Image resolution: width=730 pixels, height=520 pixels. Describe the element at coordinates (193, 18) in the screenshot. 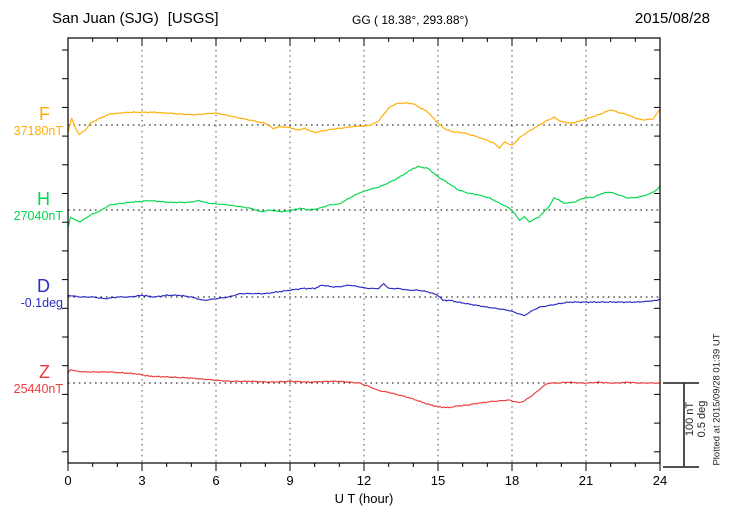

I see `data-source: [USGS]` at that location.